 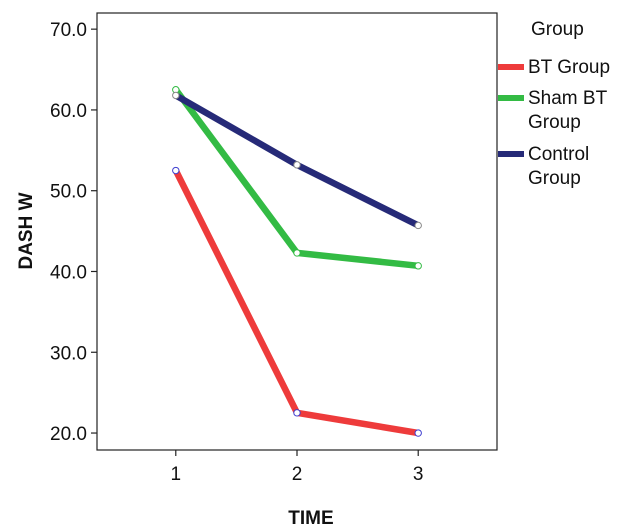 What do you see at coordinates (68, 111) in the screenshot?
I see `y-tick-label: 60.0` at bounding box center [68, 111].